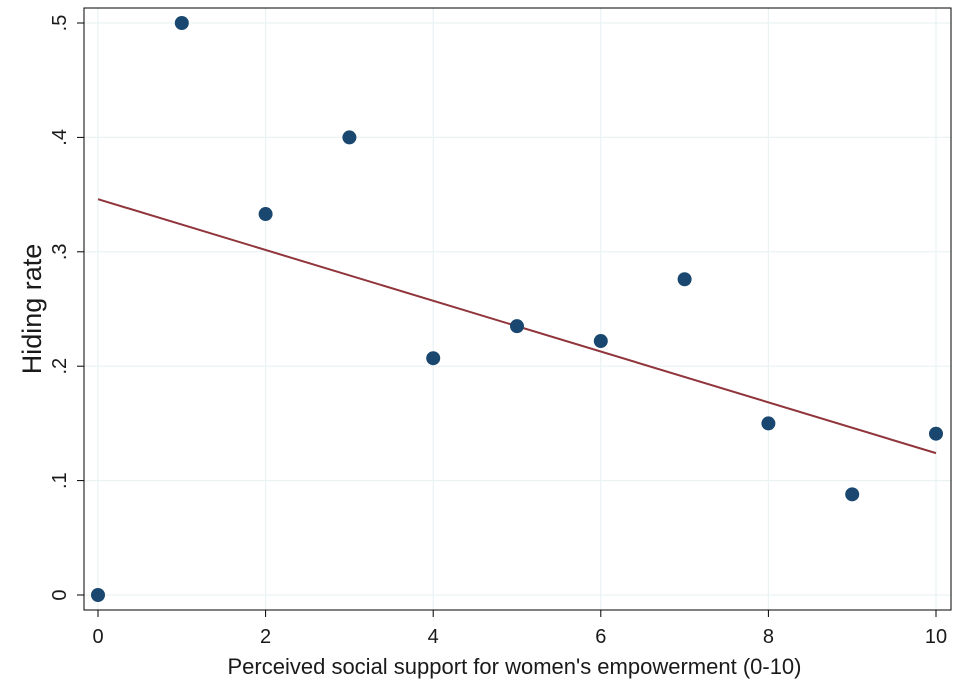  I want to click on y-tick-label: .2, so click(60, 366).